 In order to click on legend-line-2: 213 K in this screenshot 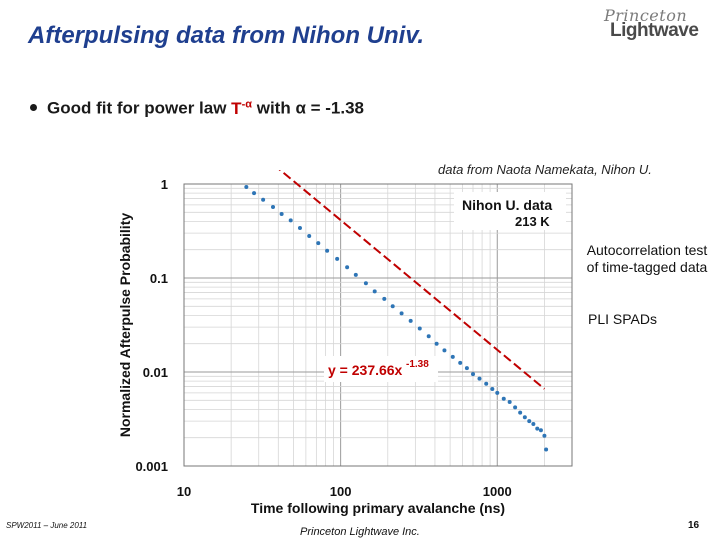, I will do `click(532, 221)`.